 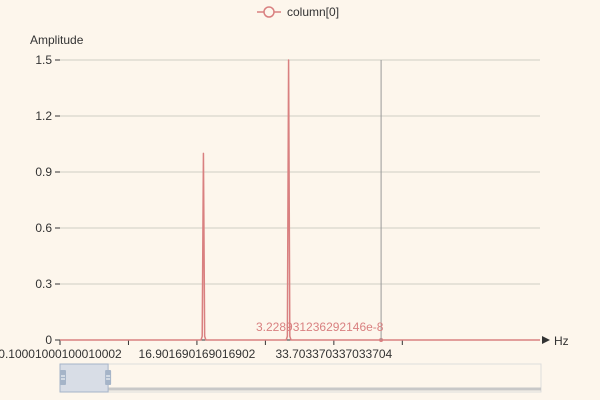 What do you see at coordinates (269, 12) in the screenshot?
I see `legend-circle-icon` at bounding box center [269, 12].